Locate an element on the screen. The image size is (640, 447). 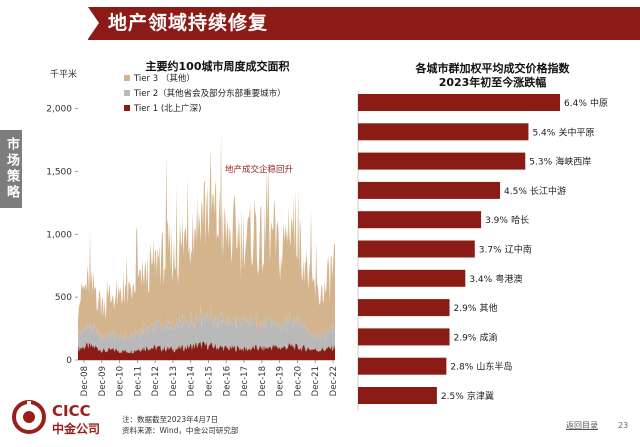
page-title: 地产领域持续修复 is located at coordinates (188, 23).